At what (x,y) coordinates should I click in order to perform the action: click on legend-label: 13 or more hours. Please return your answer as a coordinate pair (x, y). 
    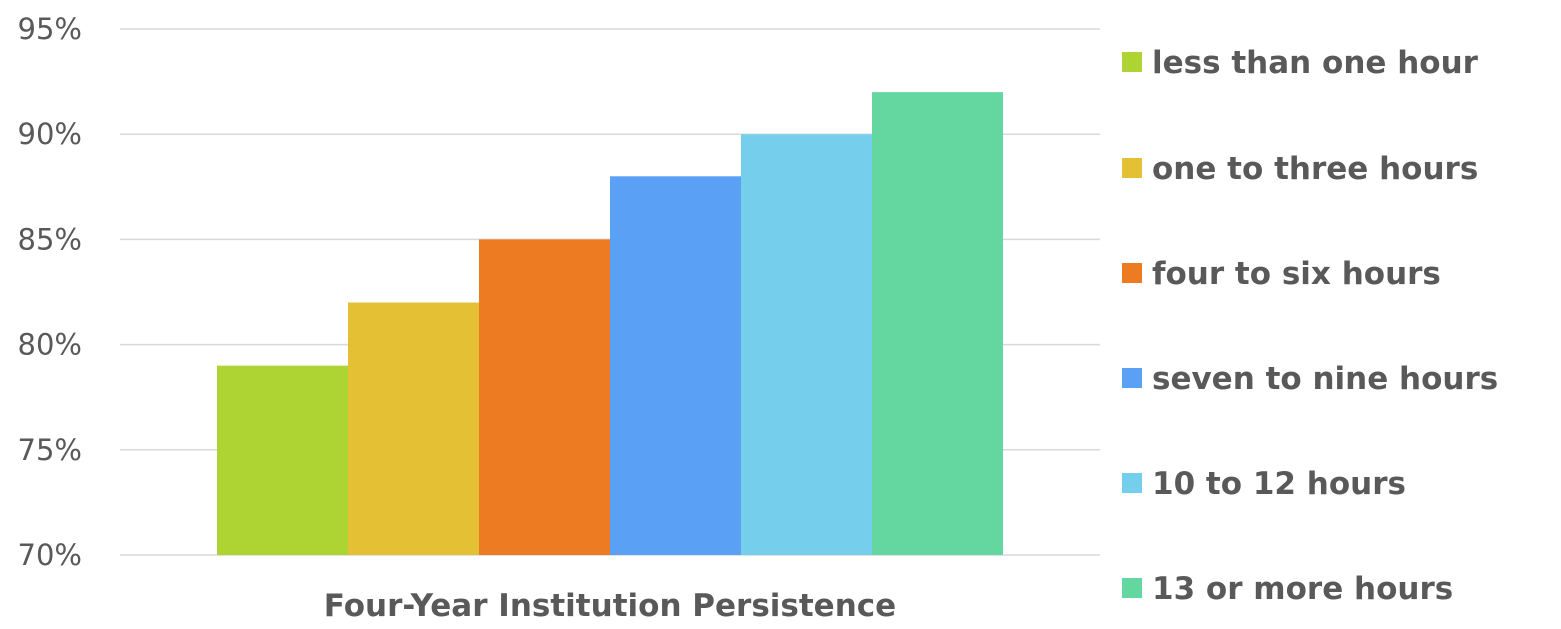
    Looking at the image, I should click on (1302, 589).